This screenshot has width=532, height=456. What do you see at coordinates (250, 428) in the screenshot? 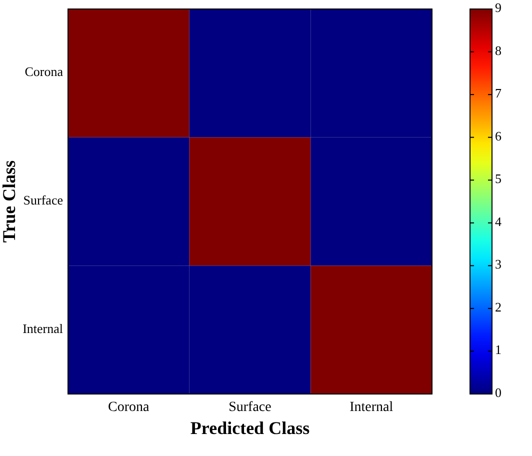
I see `x-axis-title: Predicted Class` at bounding box center [250, 428].